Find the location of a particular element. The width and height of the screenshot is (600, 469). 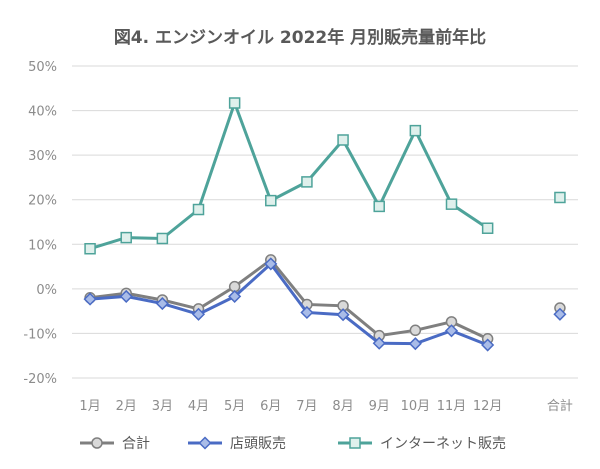

x-tick-label: 10月 is located at coordinates (416, 406).